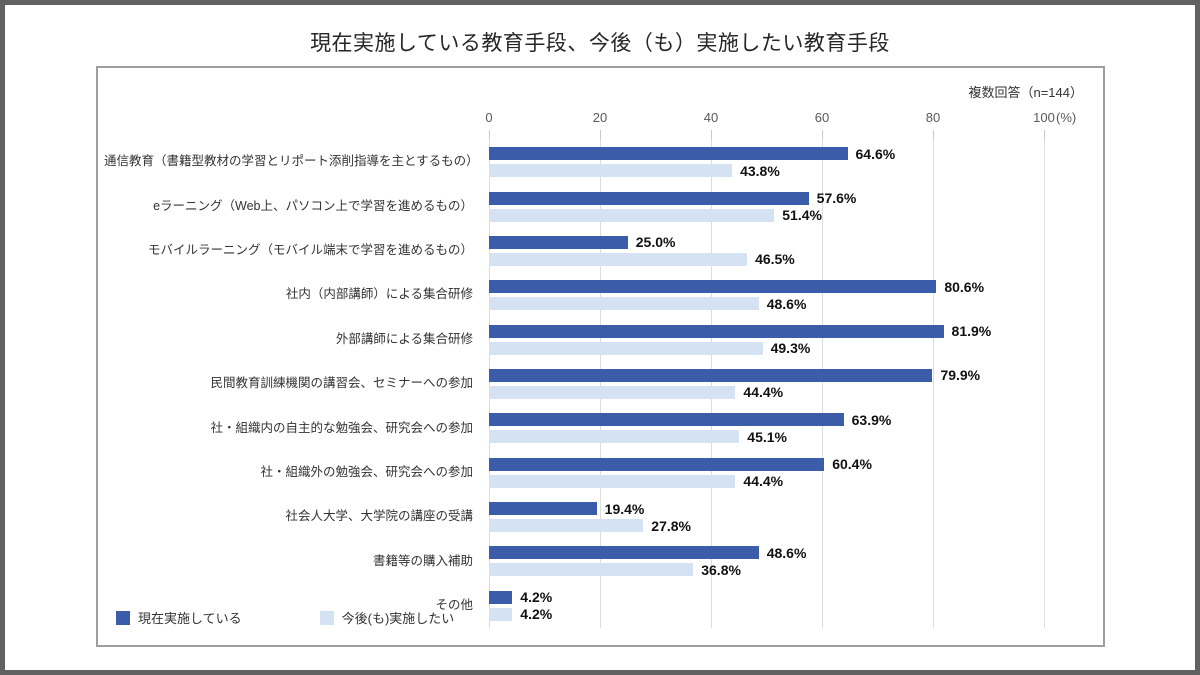 This screenshot has width=1200, height=675. I want to click on bar-future: 36.8%, so click(615, 570).